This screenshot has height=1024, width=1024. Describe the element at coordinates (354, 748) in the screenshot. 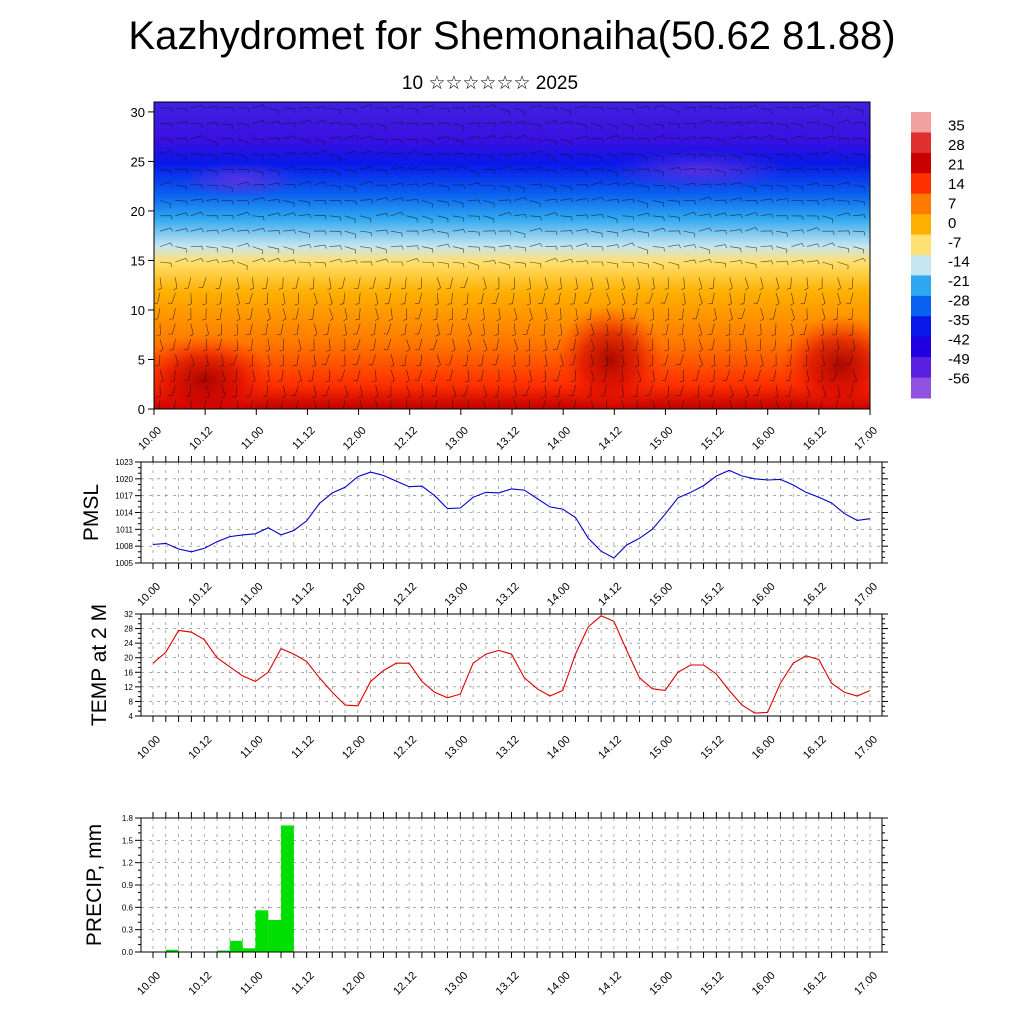

I see `x-tick-label: 12.00` at that location.